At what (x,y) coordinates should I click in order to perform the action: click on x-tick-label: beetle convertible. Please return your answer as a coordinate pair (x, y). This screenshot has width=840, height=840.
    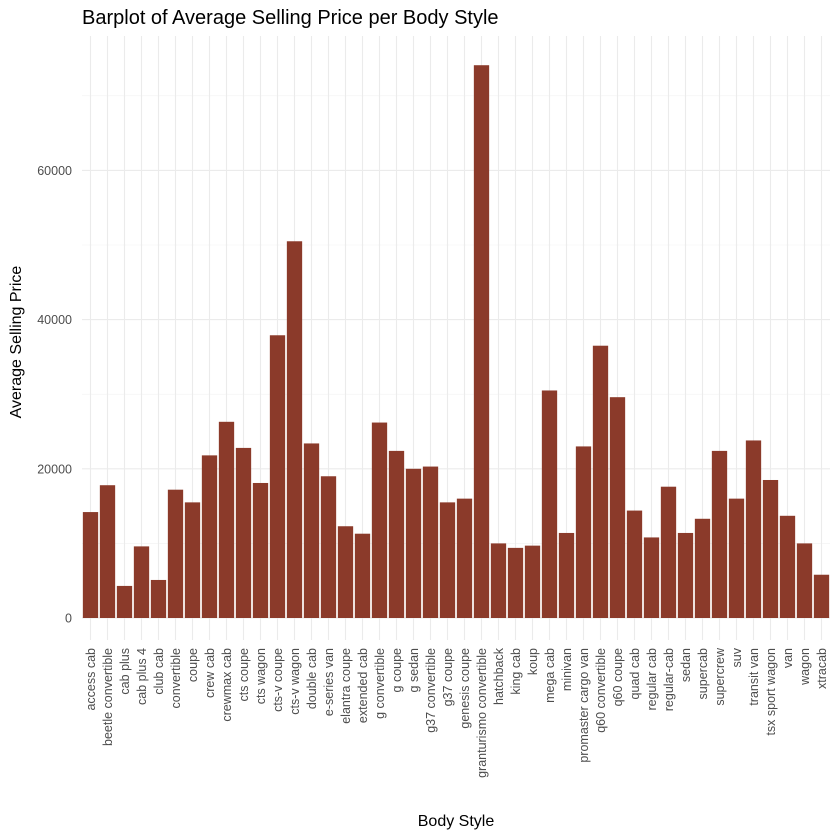
    Looking at the image, I should click on (108, 697).